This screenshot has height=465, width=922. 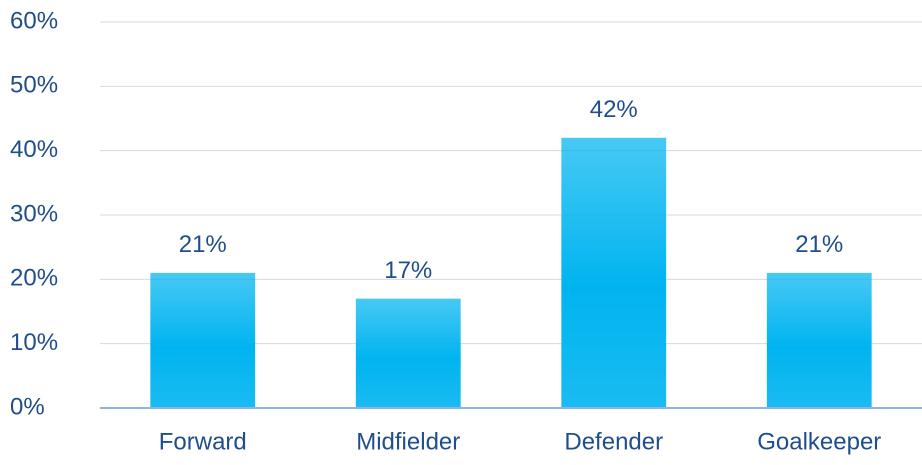 What do you see at coordinates (34, 278) in the screenshot?
I see `y-tick-label: 20%` at bounding box center [34, 278].